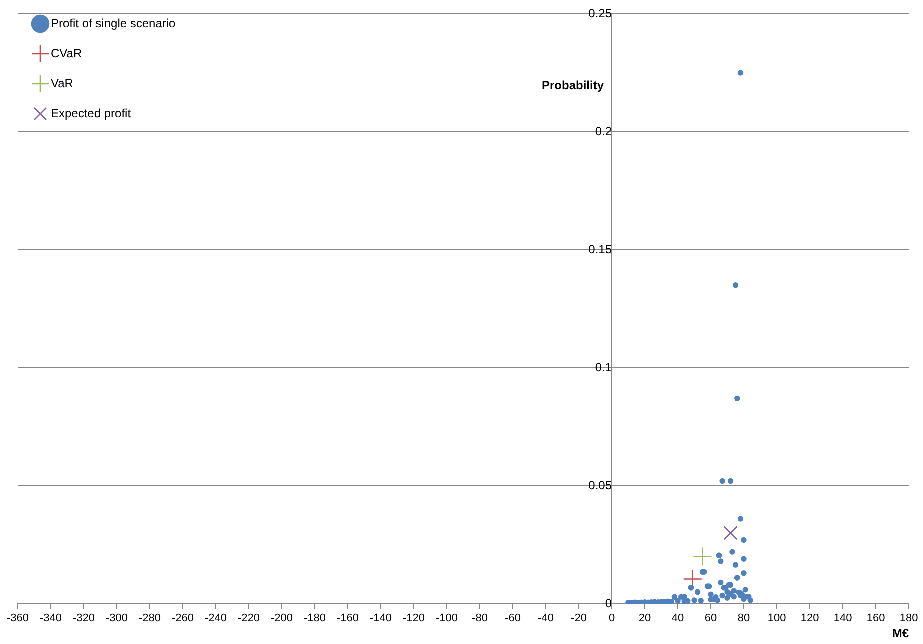 The width and height of the screenshot is (923, 644). I want to click on x-tick-label: -320, so click(84, 618).